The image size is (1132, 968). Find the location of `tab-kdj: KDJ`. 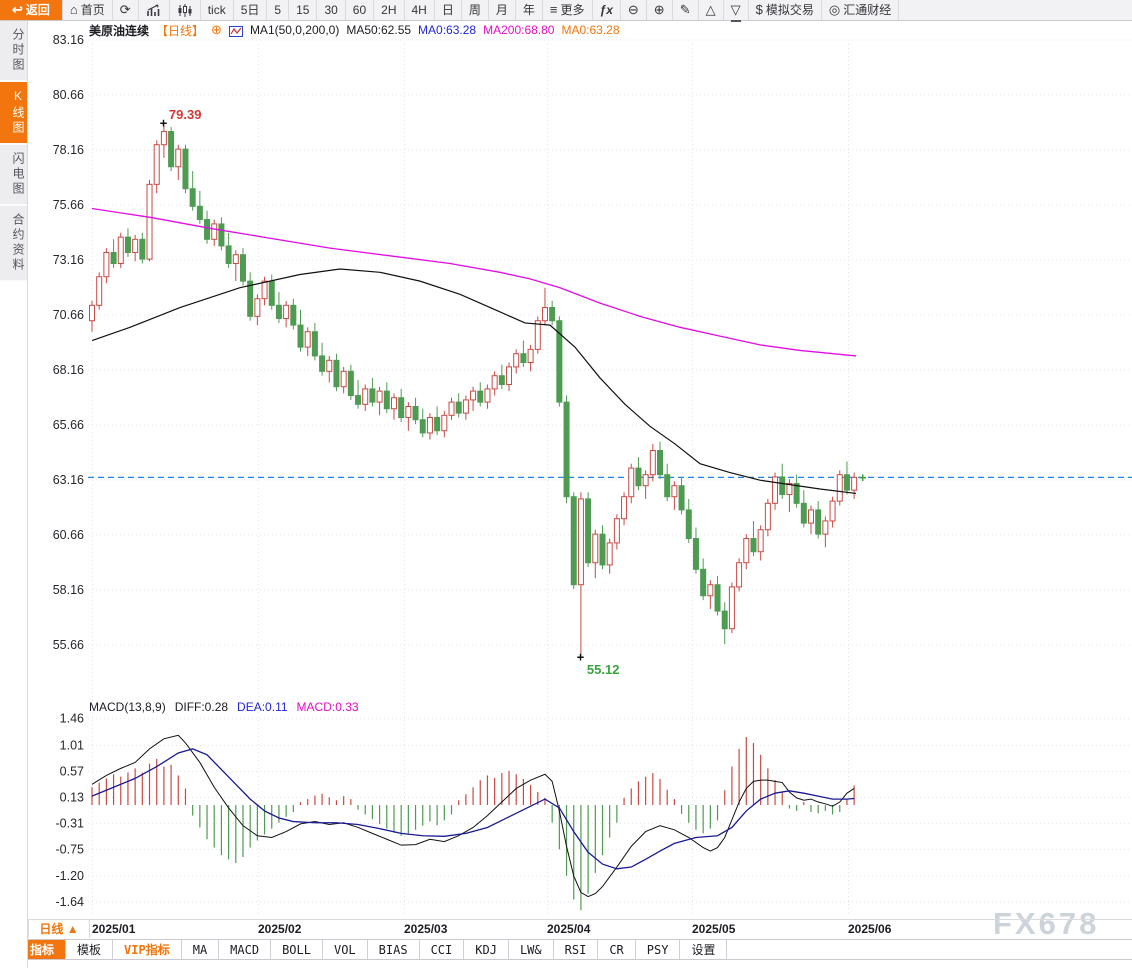

tab-kdj: KDJ is located at coordinates (486, 949).